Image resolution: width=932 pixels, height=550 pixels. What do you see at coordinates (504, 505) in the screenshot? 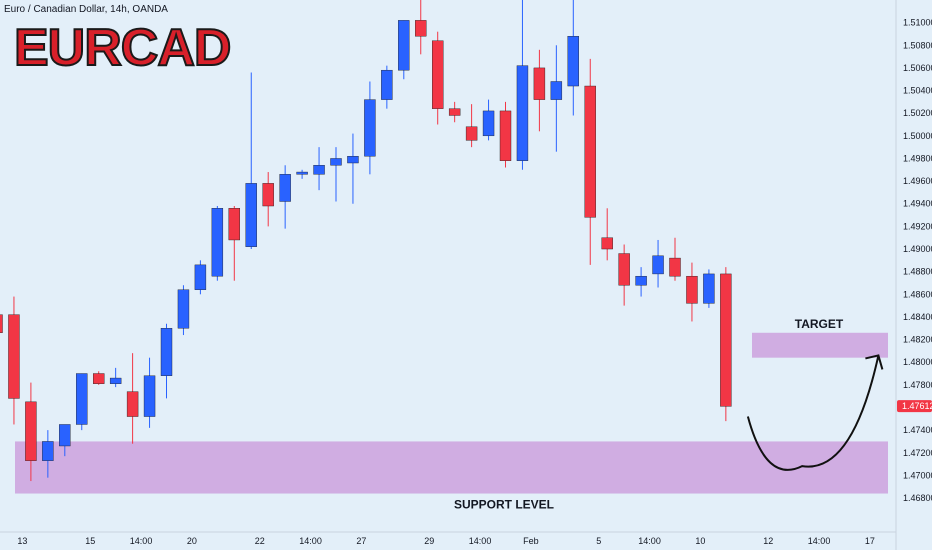
I see `support-zone-label: SUPPORT LEVEL` at bounding box center [504, 505].